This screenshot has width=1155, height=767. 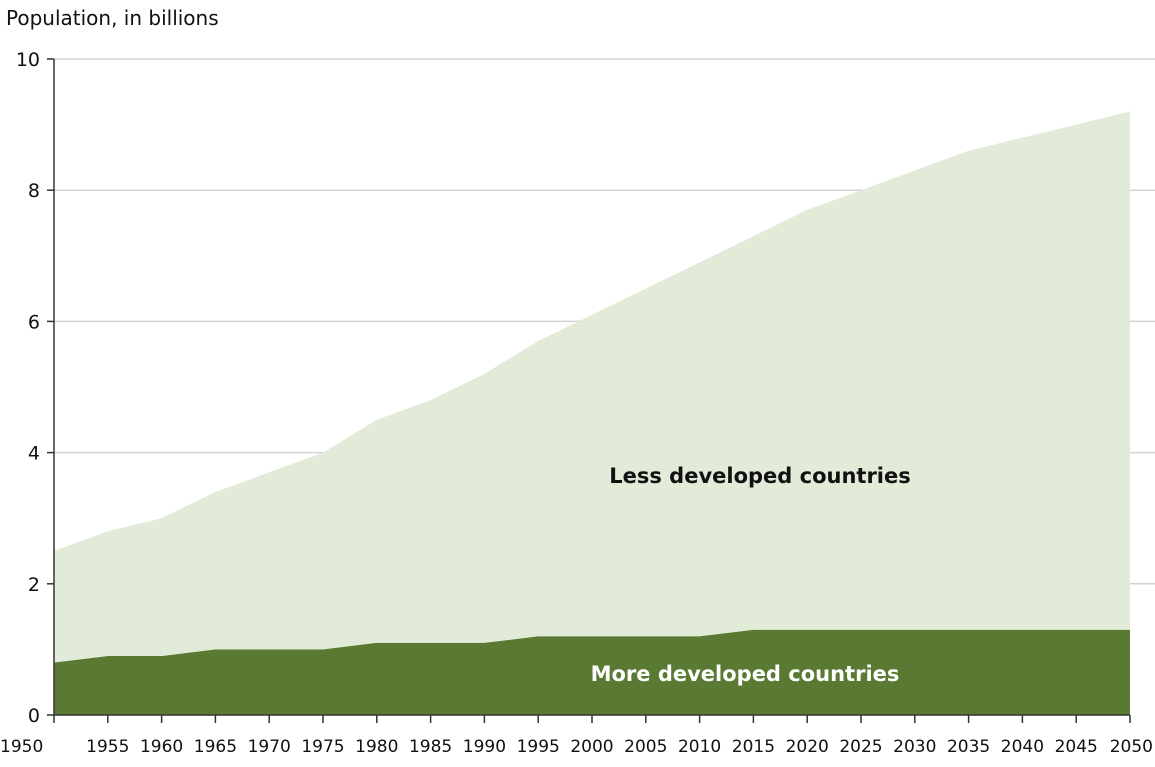 I want to click on x-tick-label: 1965, so click(x=215, y=747).